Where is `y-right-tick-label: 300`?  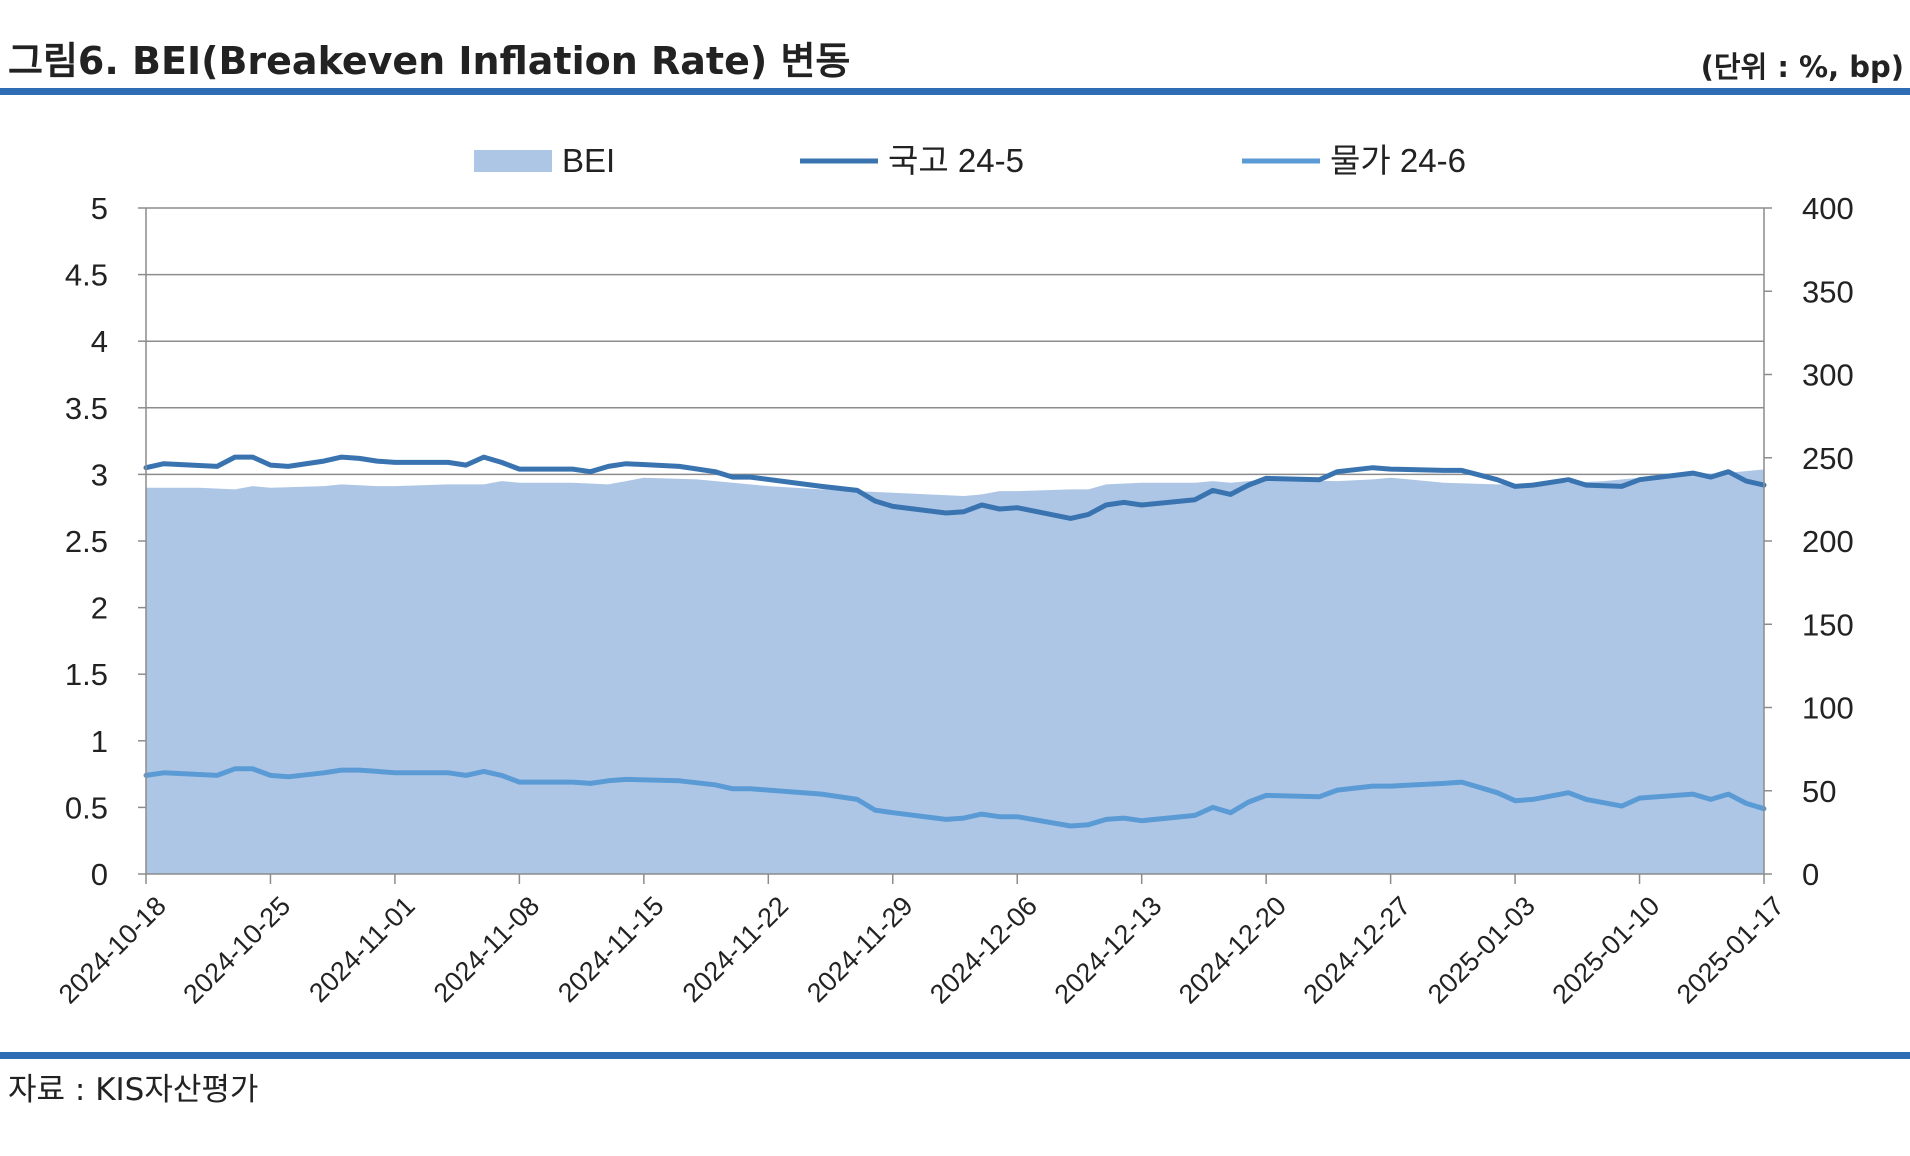 y-right-tick-label: 300 is located at coordinates (1828, 375).